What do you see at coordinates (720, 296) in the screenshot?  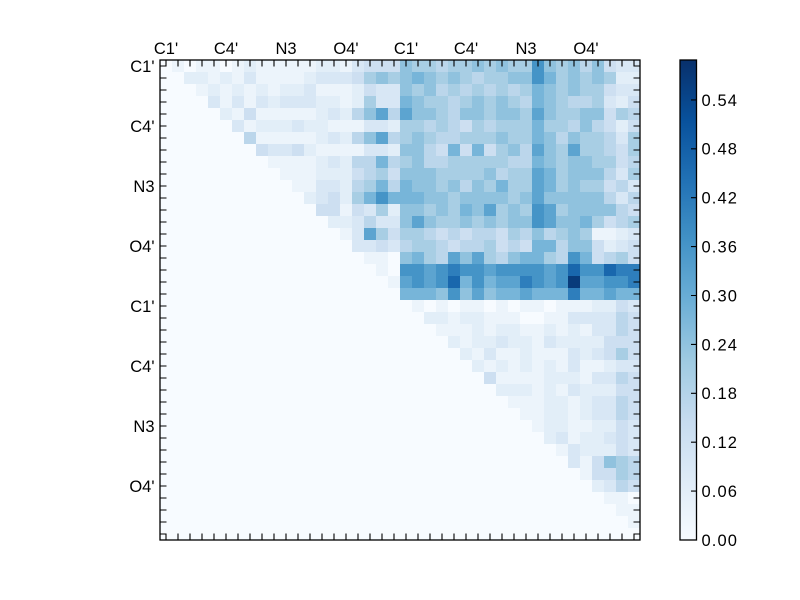 I see `svg-text: 0.30` at bounding box center [720, 296].